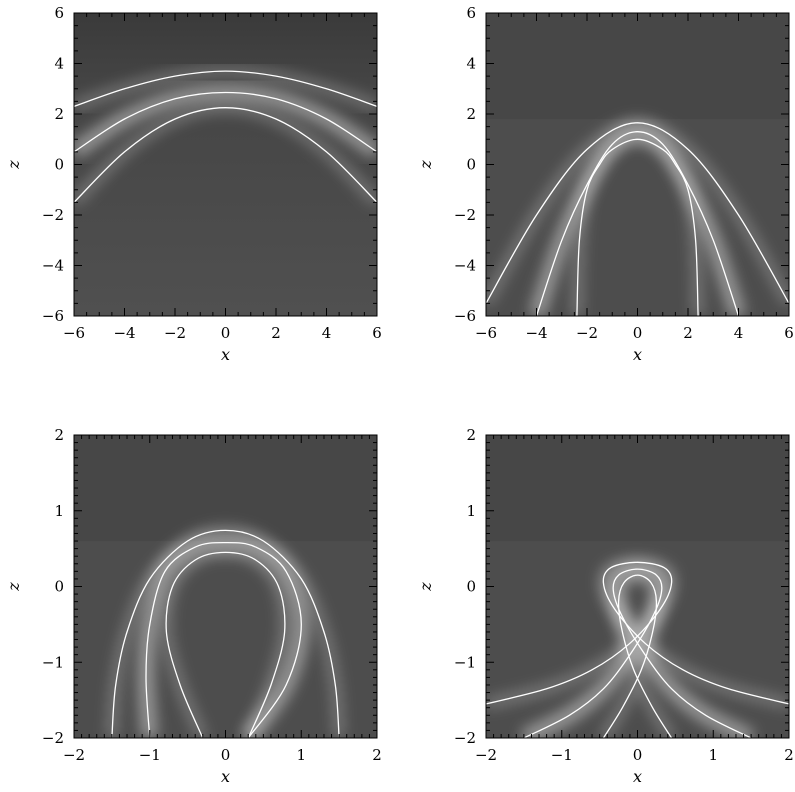  I want to click on image-background, so click(225, 164).